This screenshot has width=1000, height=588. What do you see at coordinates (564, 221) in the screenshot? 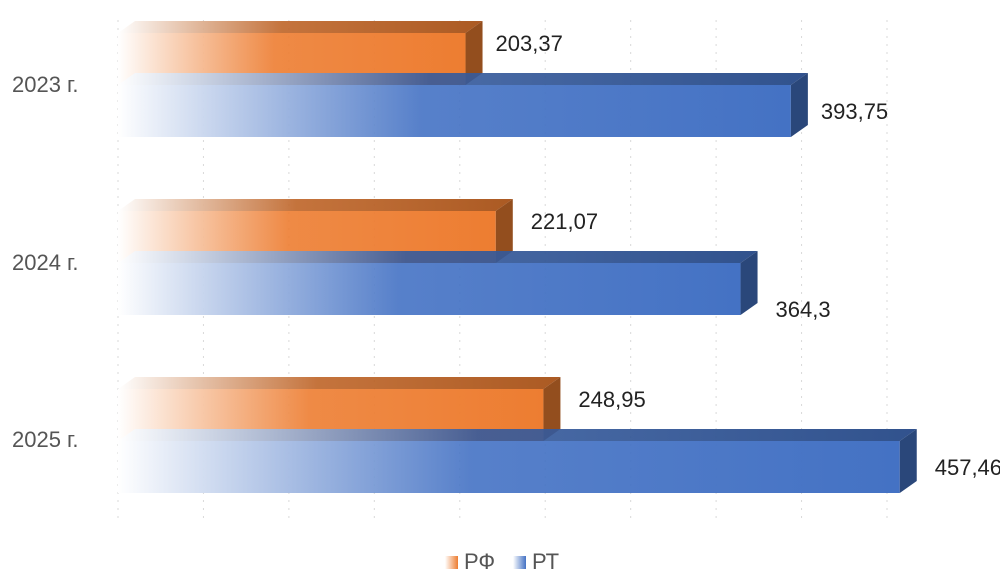
I see `data-label: 221,07` at bounding box center [564, 221].